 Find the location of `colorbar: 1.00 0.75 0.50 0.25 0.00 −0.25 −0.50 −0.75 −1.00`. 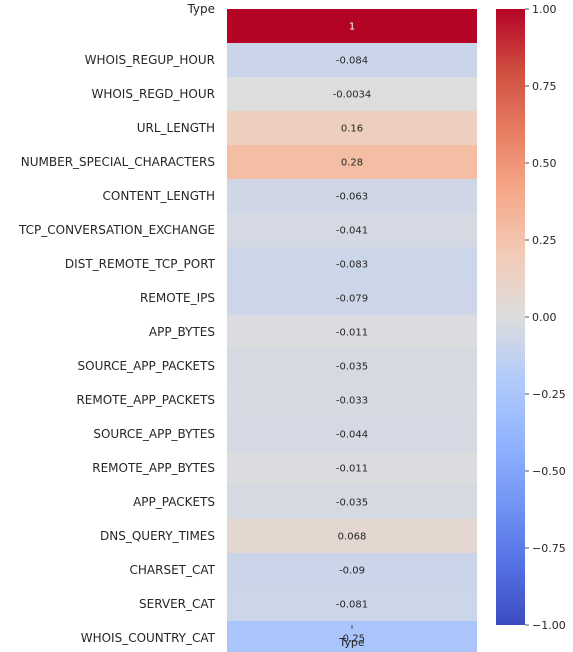

colorbar: 1.00 0.75 0.50 0.25 0.00 −0.25 −0.50 −0.75 −1.00 is located at coordinates (531, 317).